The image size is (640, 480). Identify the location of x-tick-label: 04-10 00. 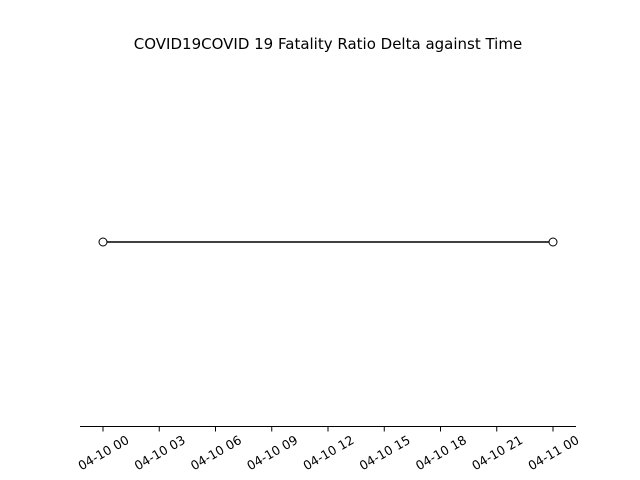
(103, 452).